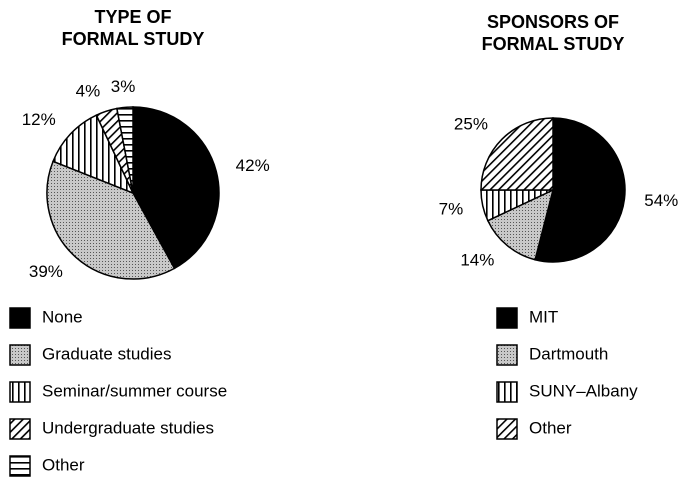 This screenshot has height=479, width=683. Describe the element at coordinates (128, 427) in the screenshot. I see `legend-label: Undergraduate studies` at that location.